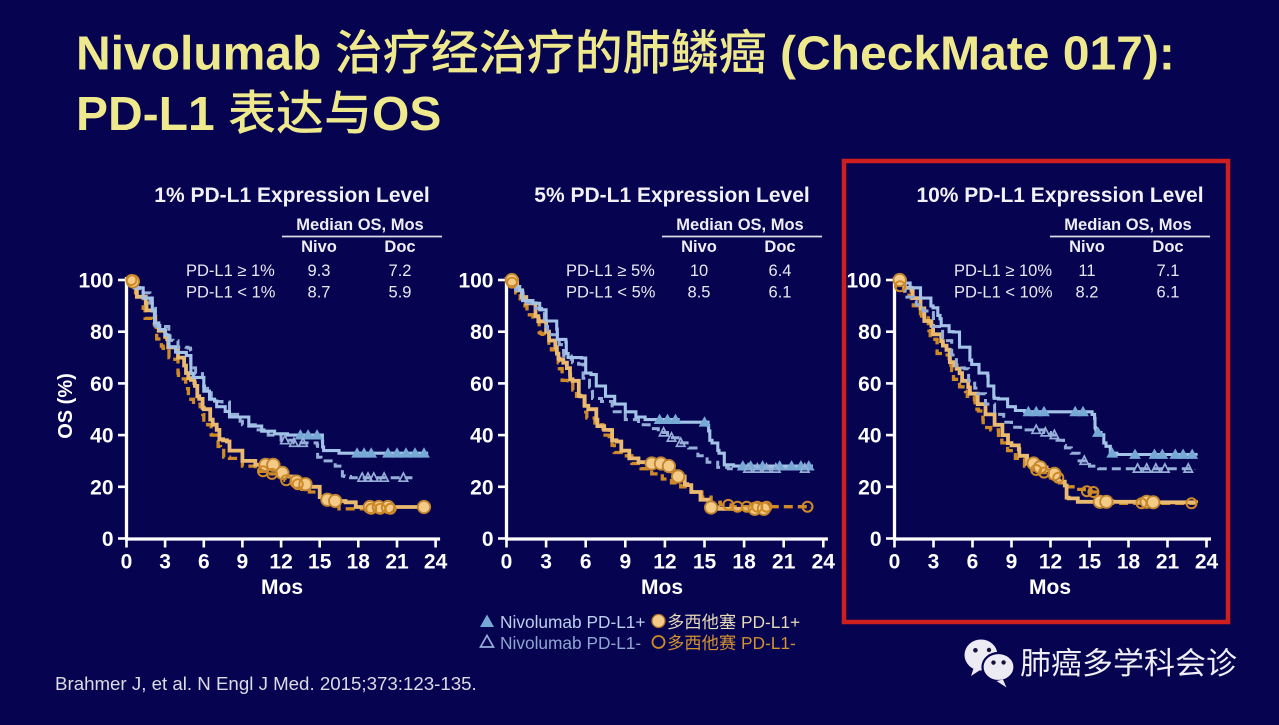 This screenshot has width=1279, height=725. Describe the element at coordinates (1059, 195) in the screenshot. I see `svg-text: 10% PD-L1 Expression Level` at that location.